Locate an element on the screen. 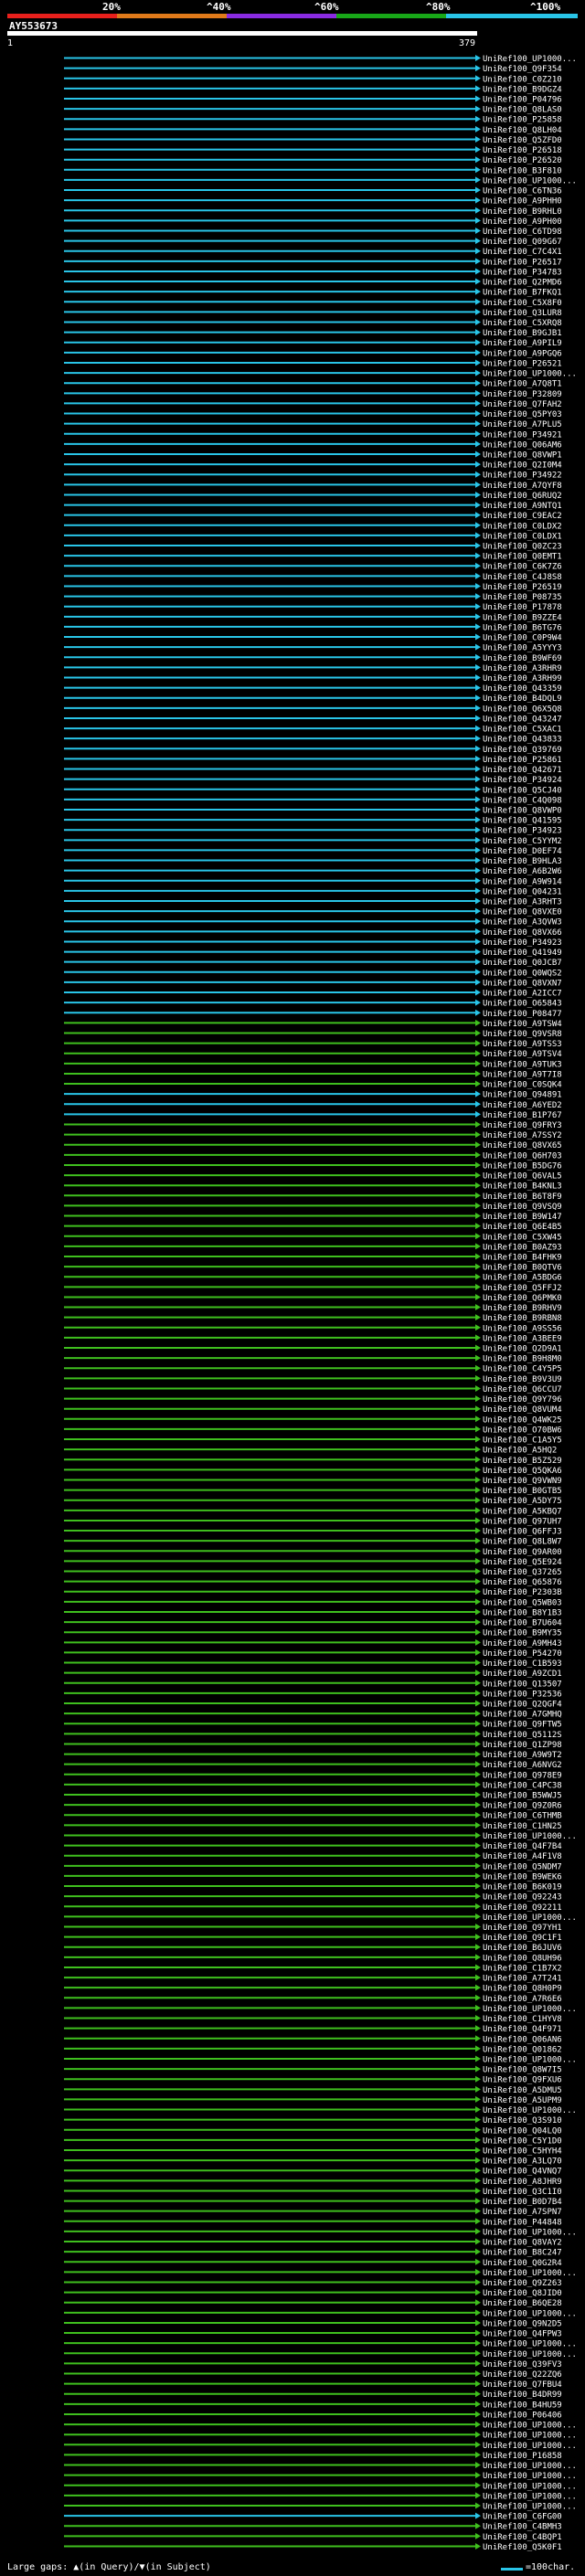  hit-row: UniRef100_Q5PY03 is located at coordinates (313, 414).